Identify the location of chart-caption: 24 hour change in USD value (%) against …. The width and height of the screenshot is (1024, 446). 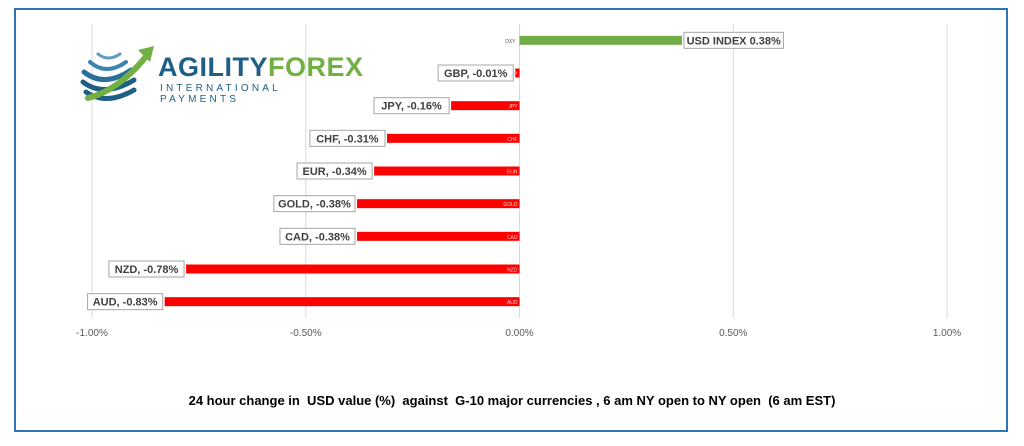
(512, 400).